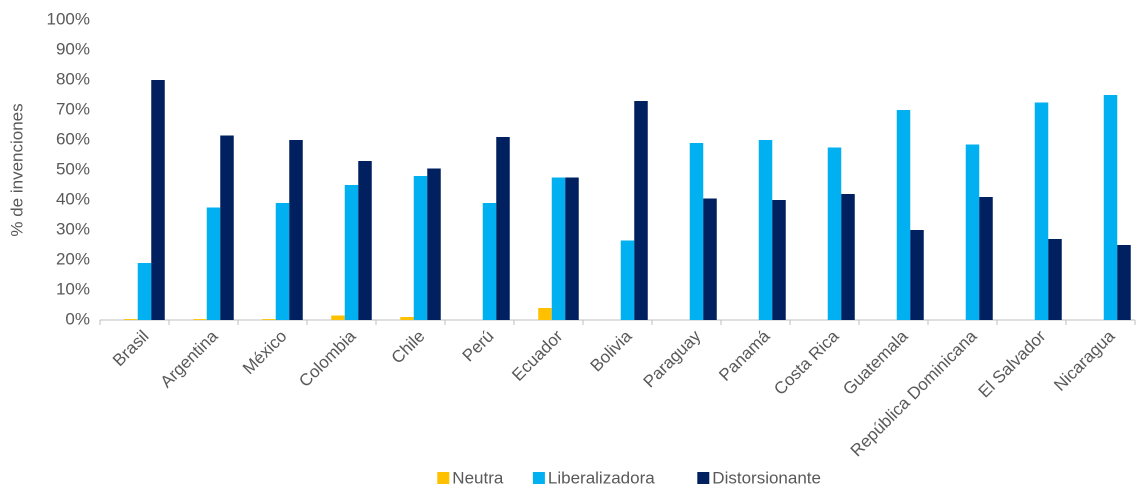 Image resolution: width=1139 pixels, height=493 pixels. Describe the element at coordinates (73, 198) in the screenshot. I see `y-tick-label: 40%` at that location.